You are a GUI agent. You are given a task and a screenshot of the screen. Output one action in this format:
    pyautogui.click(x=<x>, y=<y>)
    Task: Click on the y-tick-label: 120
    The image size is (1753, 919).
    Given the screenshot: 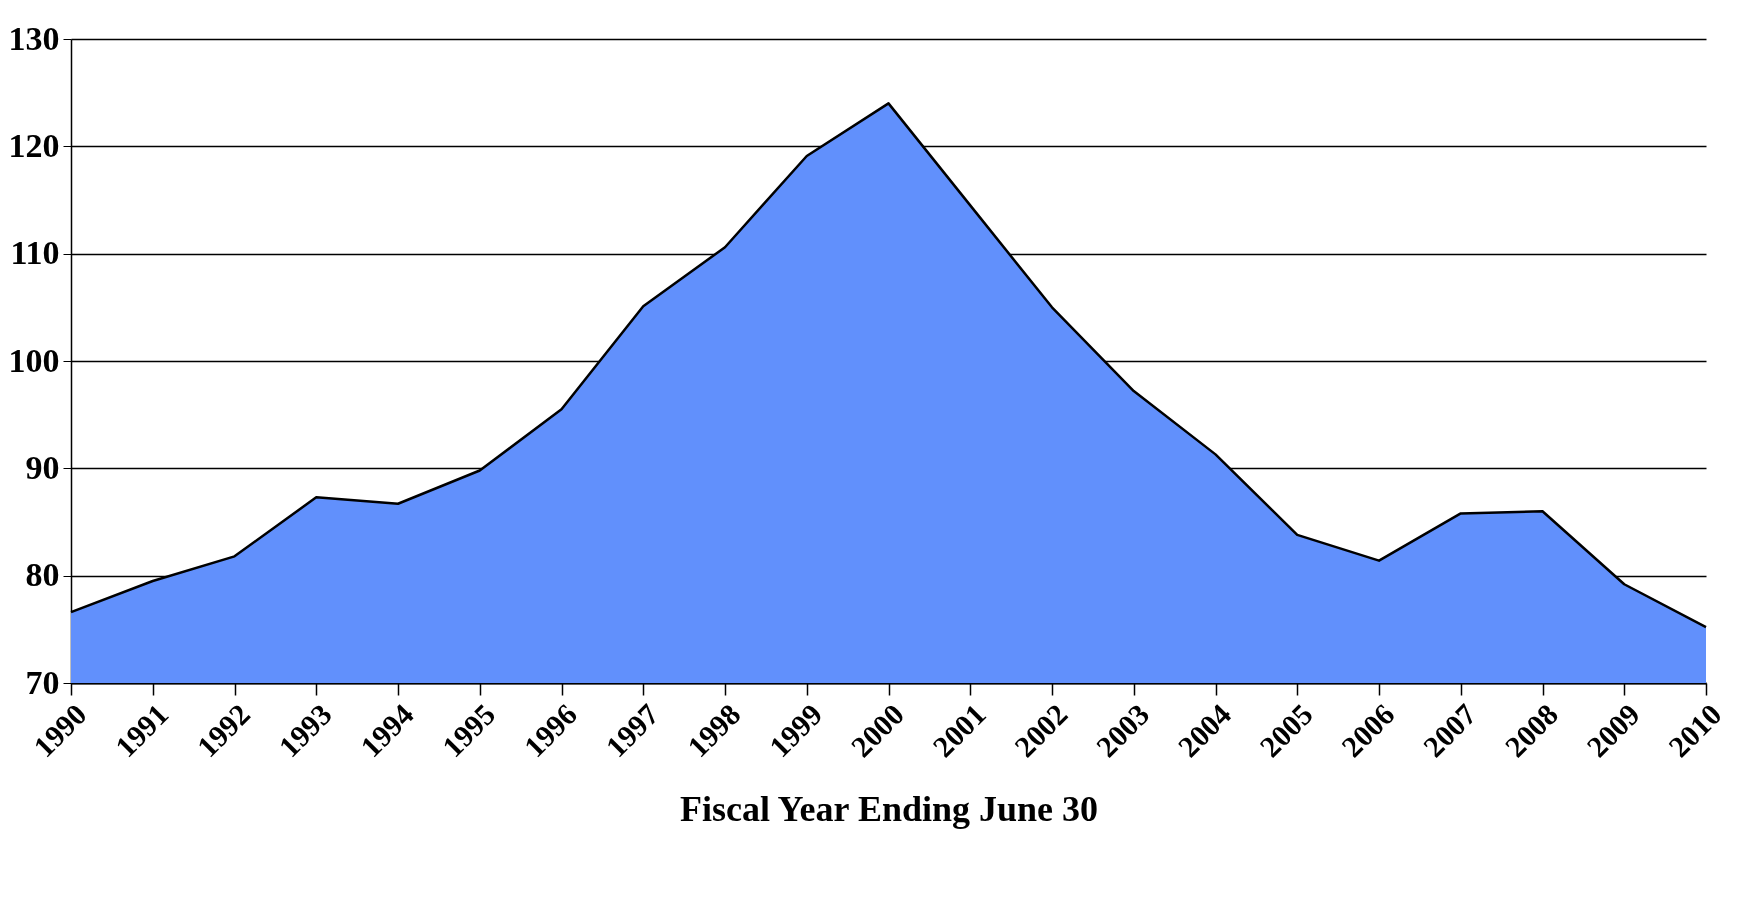 What is the action you would take?
    pyautogui.click(x=34, y=145)
    